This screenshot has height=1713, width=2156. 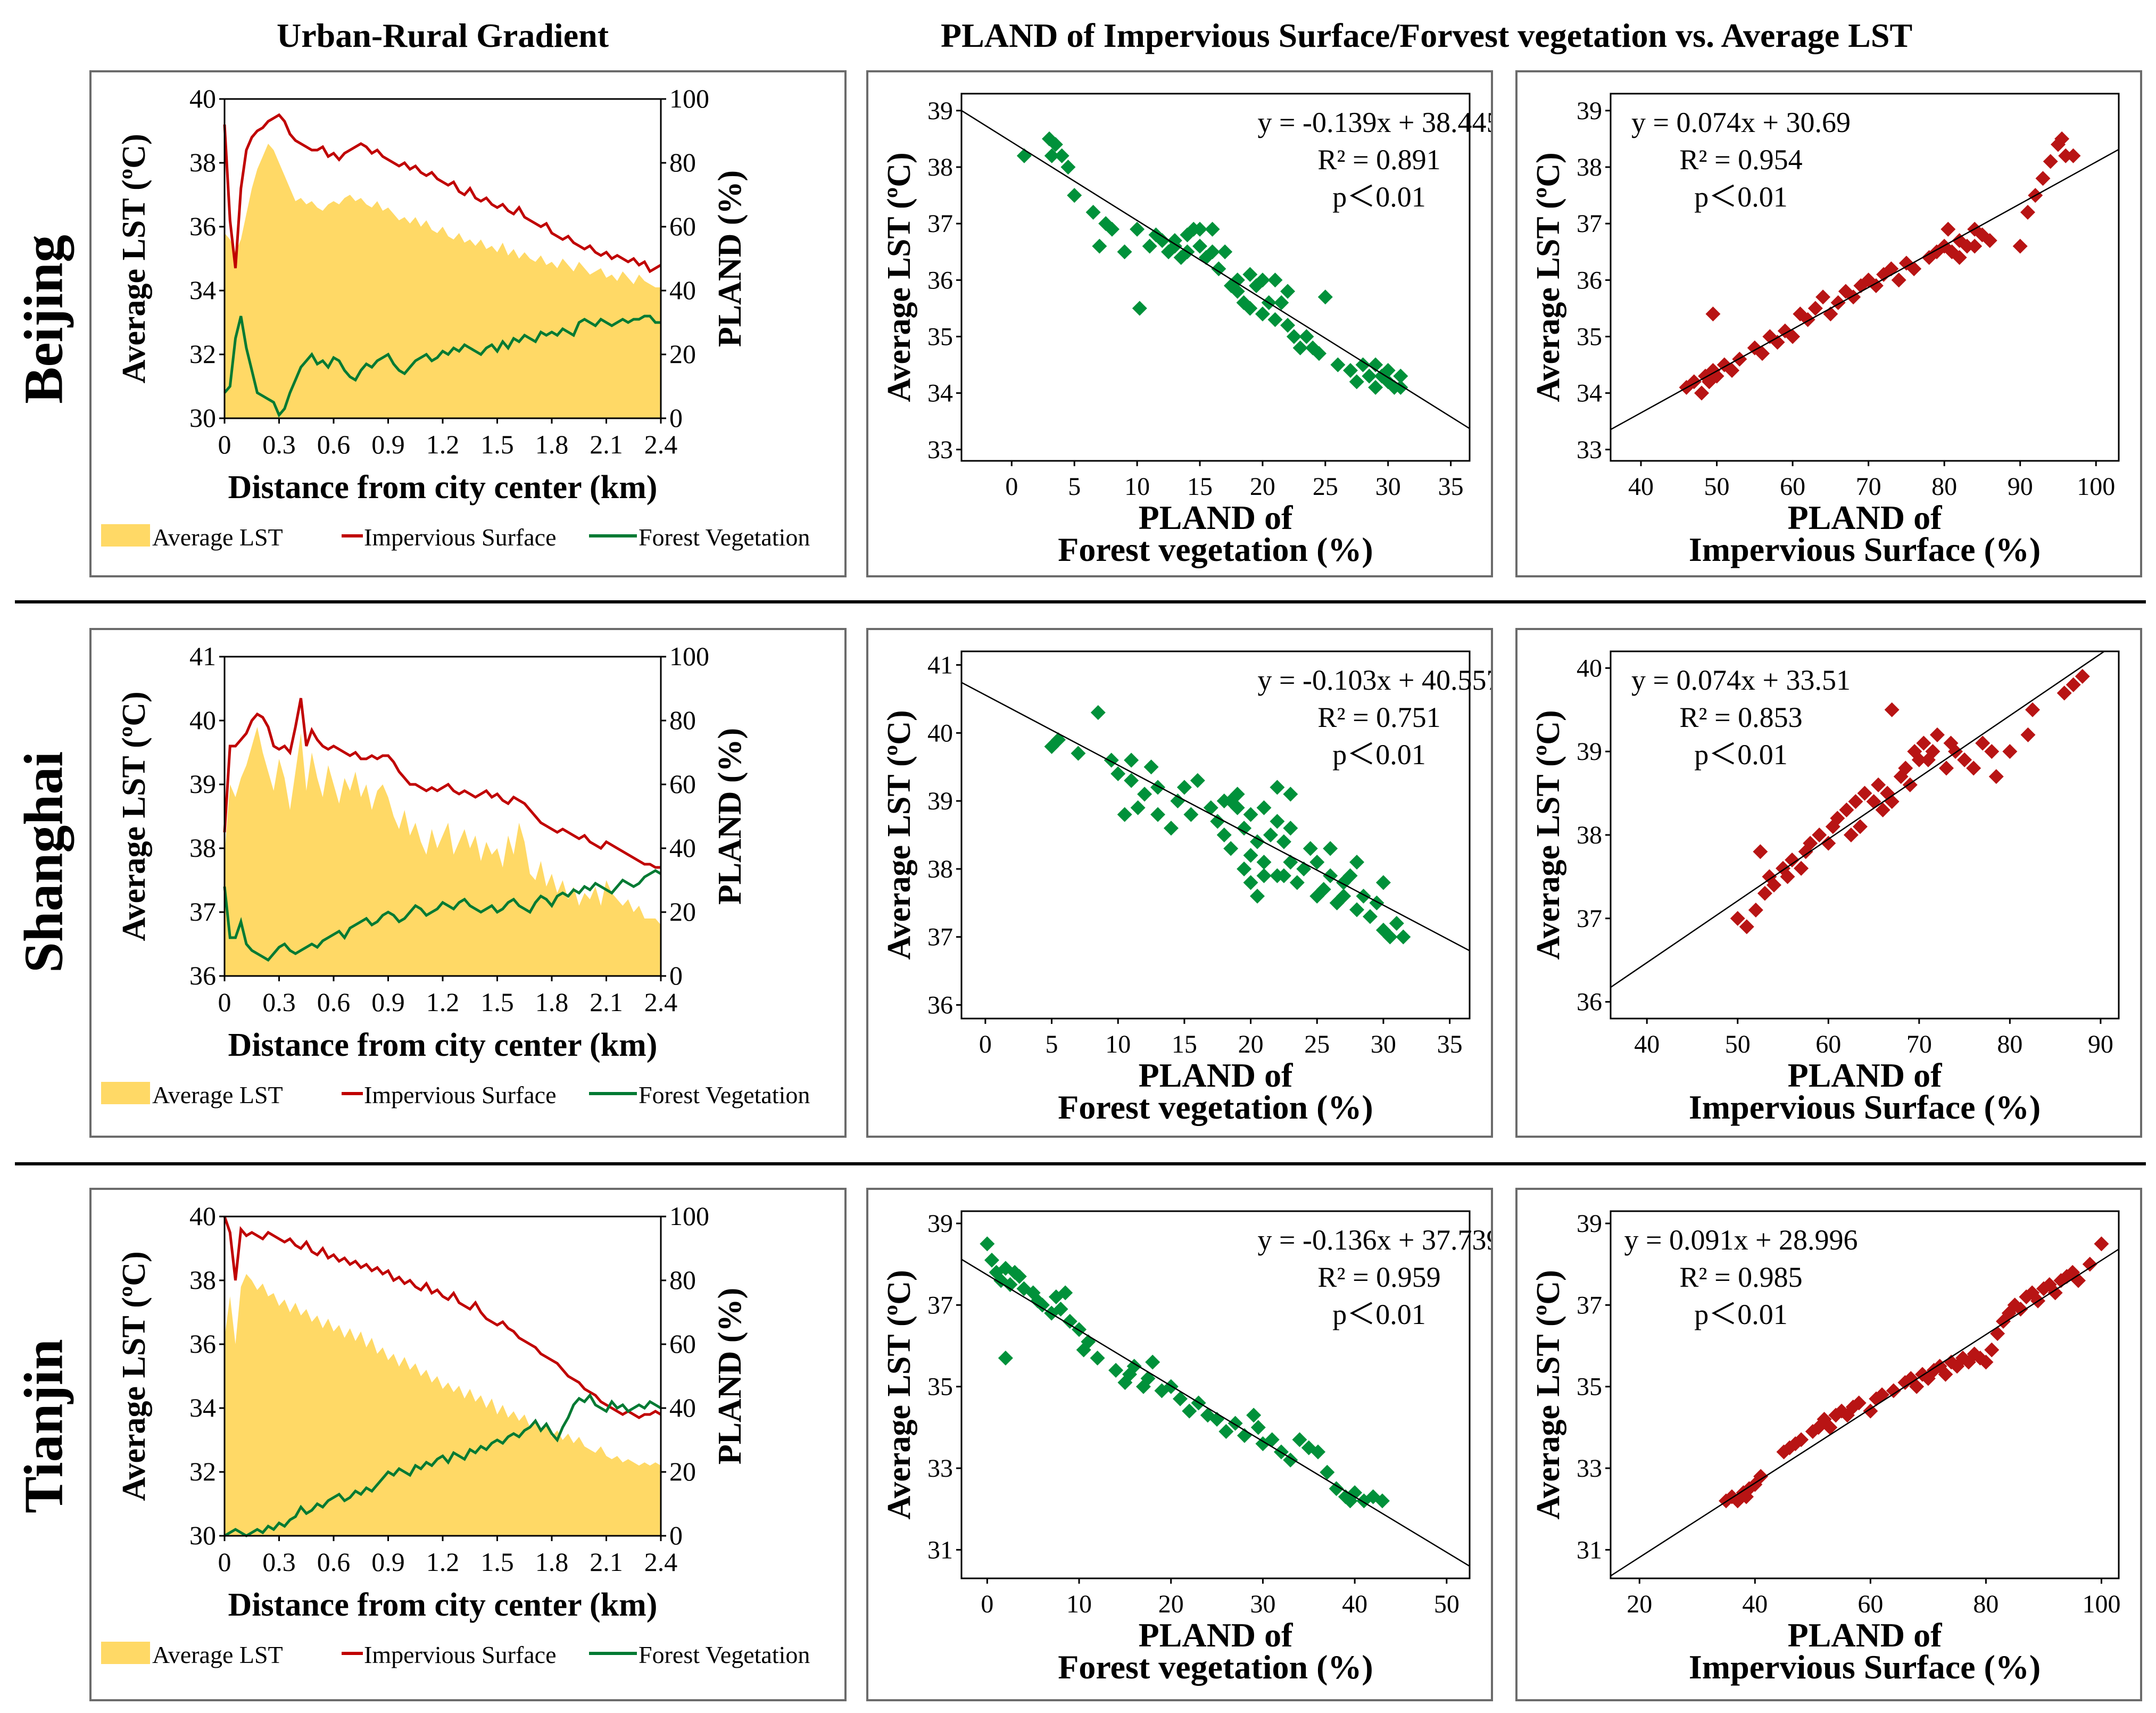 What do you see at coordinates (125, 1653) in the screenshot?
I see `legend-swatch-lst` at bounding box center [125, 1653].